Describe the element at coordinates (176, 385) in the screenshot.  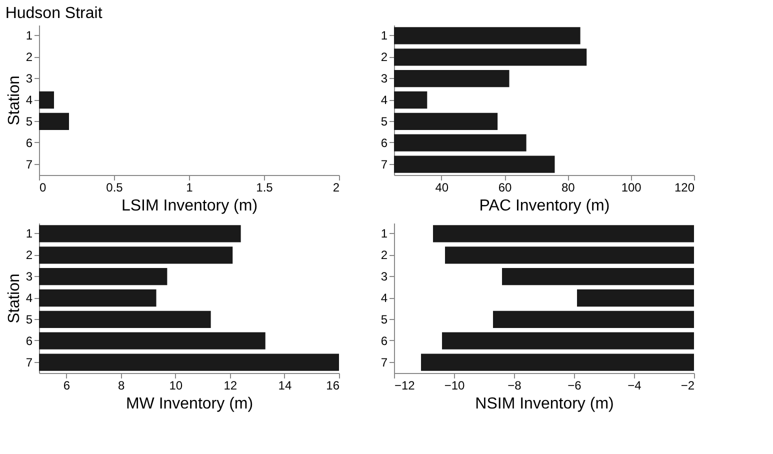
I see `x-tick-label: 10` at that location.